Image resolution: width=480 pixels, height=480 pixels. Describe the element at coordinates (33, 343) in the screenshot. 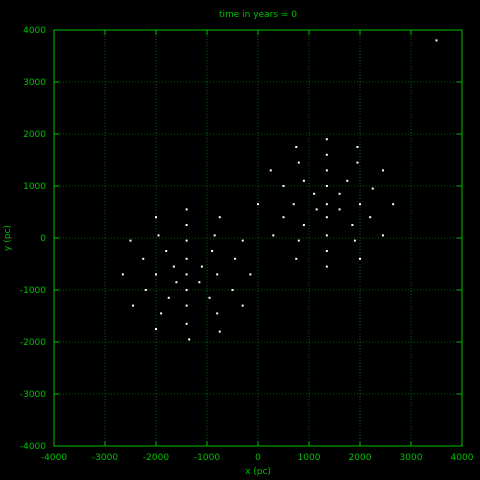

I see `y-tick-label-2: -2000` at that location.